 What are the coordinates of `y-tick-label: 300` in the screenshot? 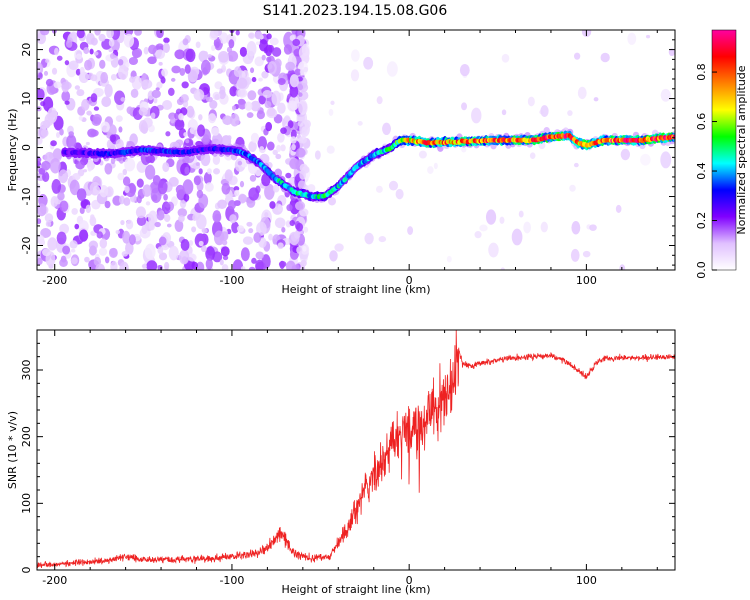 It's located at (26, 370).